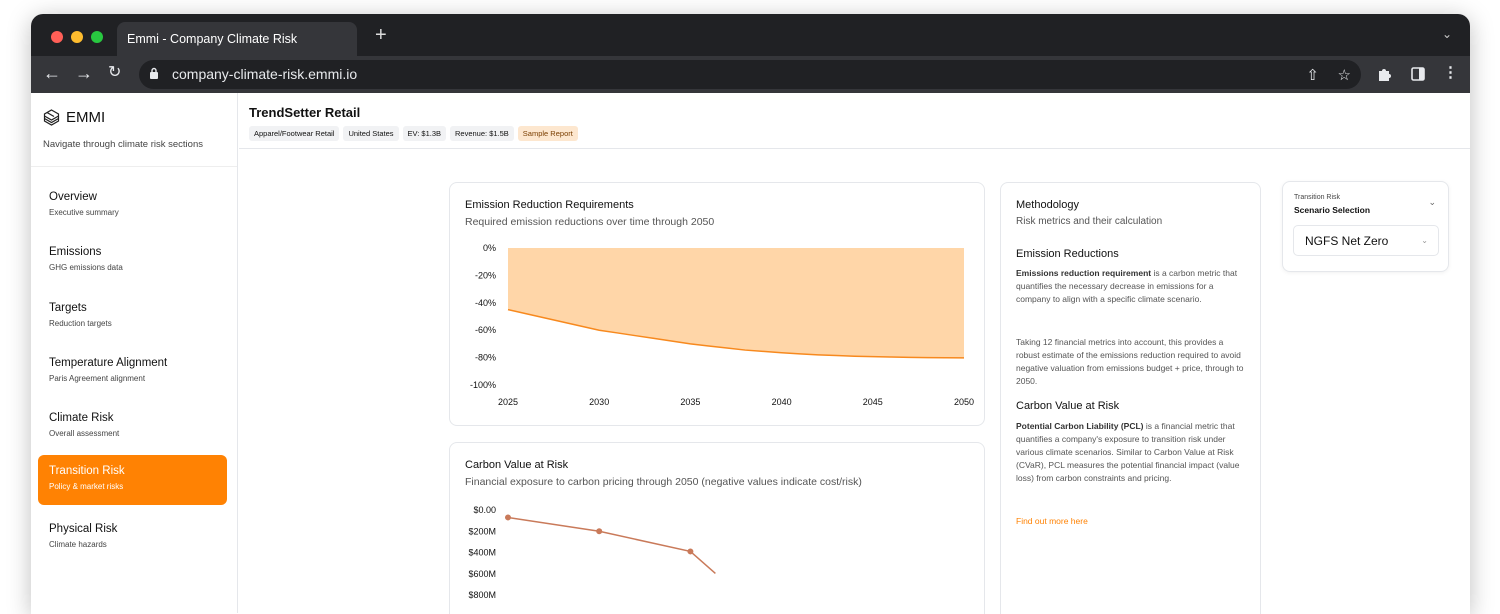 The height and width of the screenshot is (614, 1500). Describe the element at coordinates (132, 427) in the screenshot. I see `sidebar-item-climate-risk: Climate Risk Overall assessment` at that location.